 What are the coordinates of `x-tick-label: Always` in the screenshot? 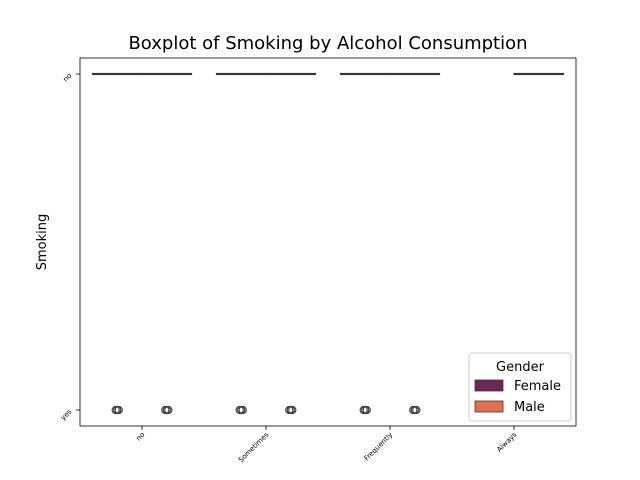 It's located at (506, 442).